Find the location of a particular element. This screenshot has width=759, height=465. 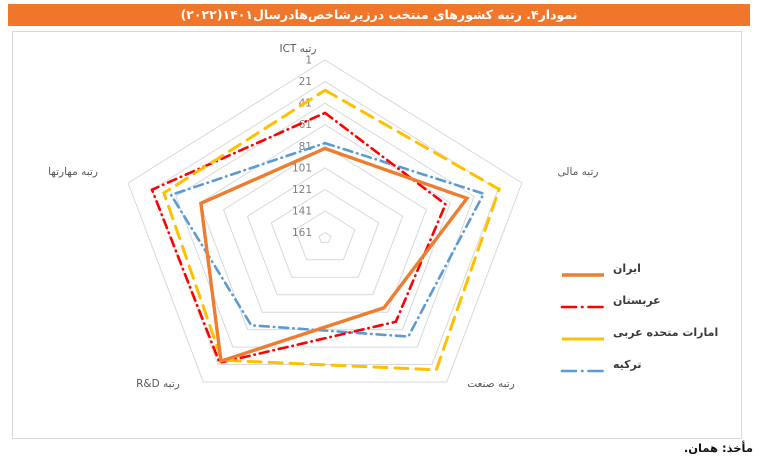

radial-tick-label: 1 is located at coordinates (308, 61).